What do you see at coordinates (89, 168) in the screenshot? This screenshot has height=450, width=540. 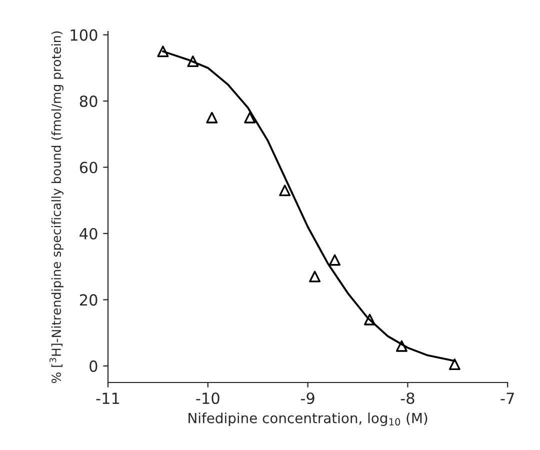 I see `y-tick-label: 60` at bounding box center [89, 168].